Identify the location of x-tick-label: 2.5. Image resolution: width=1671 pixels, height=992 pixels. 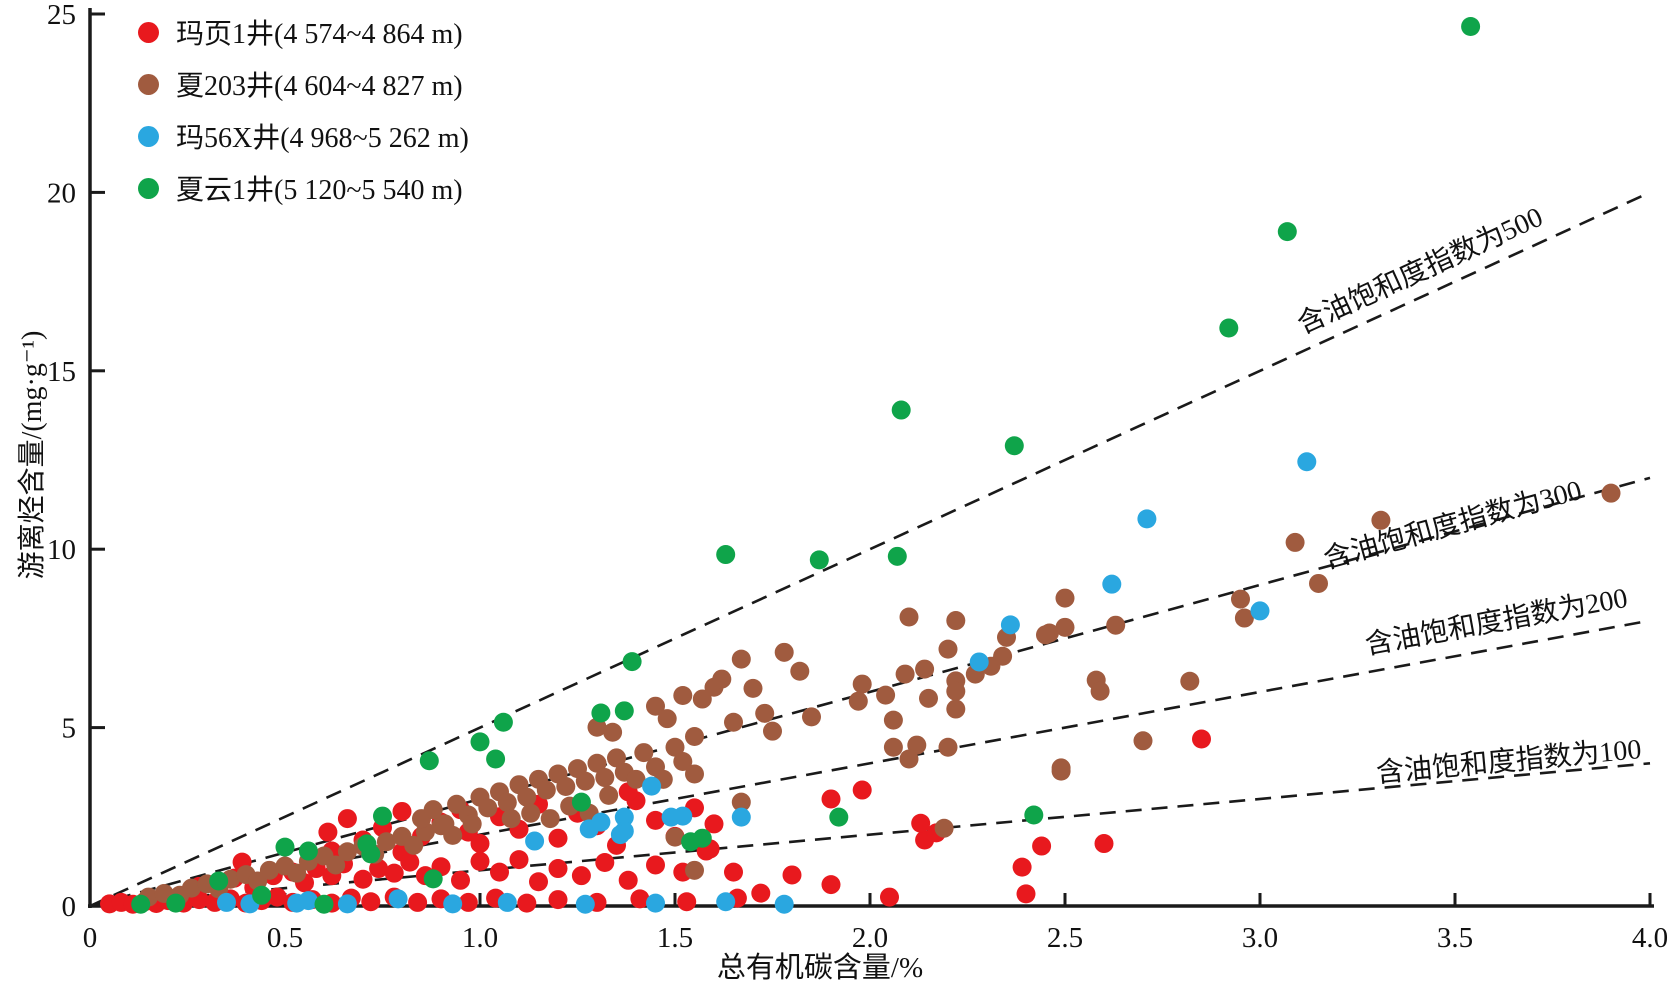
(1065, 938).